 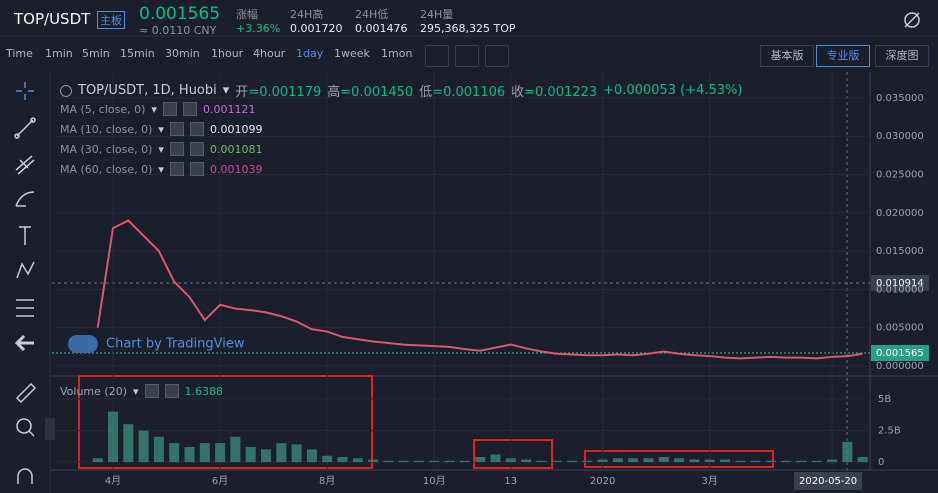 I want to click on settings-button, so click(x=467, y=56).